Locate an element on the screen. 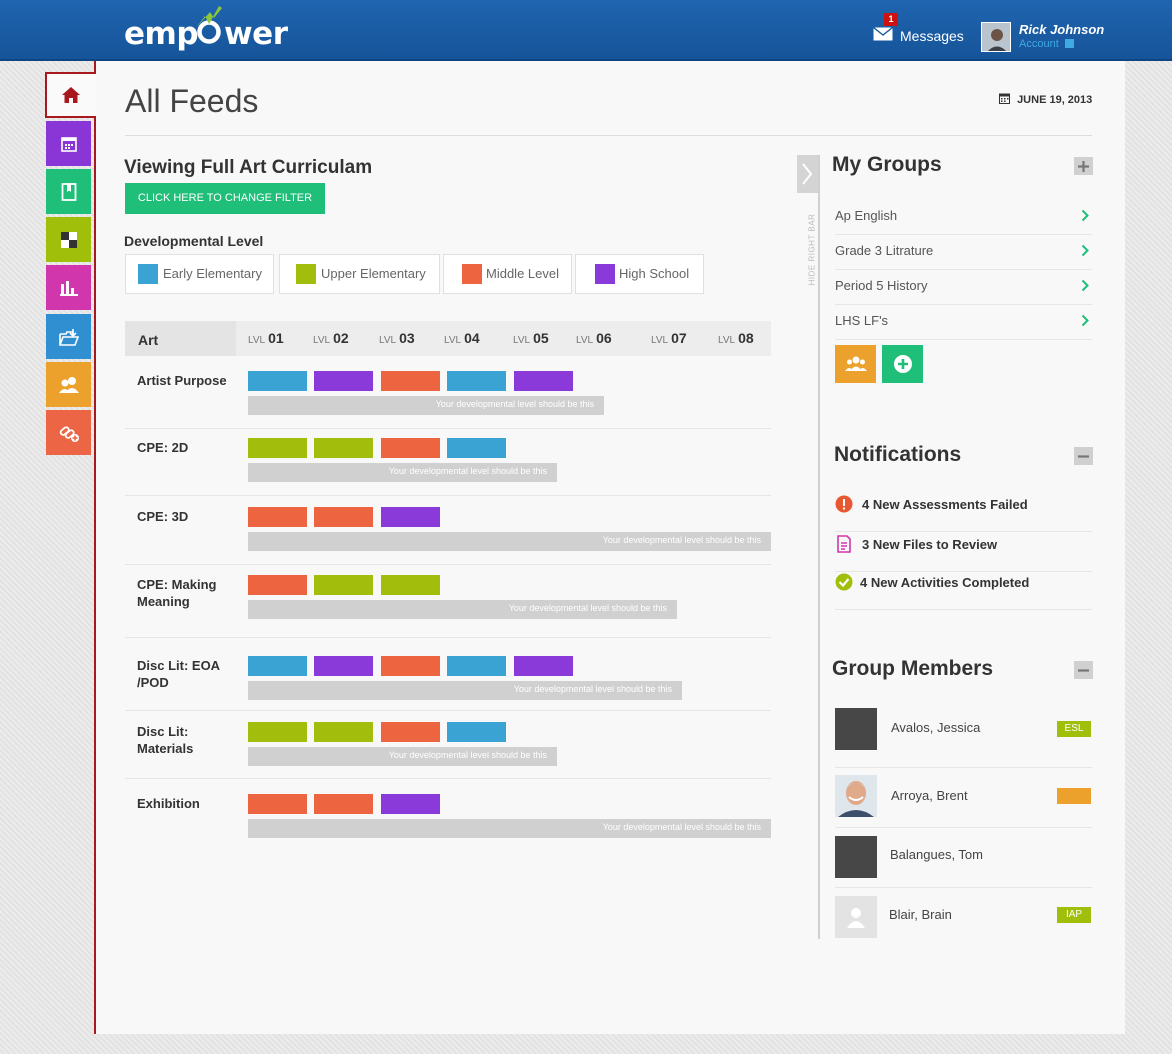 The height and width of the screenshot is (1054, 1172). nav-users is located at coordinates (68, 384).